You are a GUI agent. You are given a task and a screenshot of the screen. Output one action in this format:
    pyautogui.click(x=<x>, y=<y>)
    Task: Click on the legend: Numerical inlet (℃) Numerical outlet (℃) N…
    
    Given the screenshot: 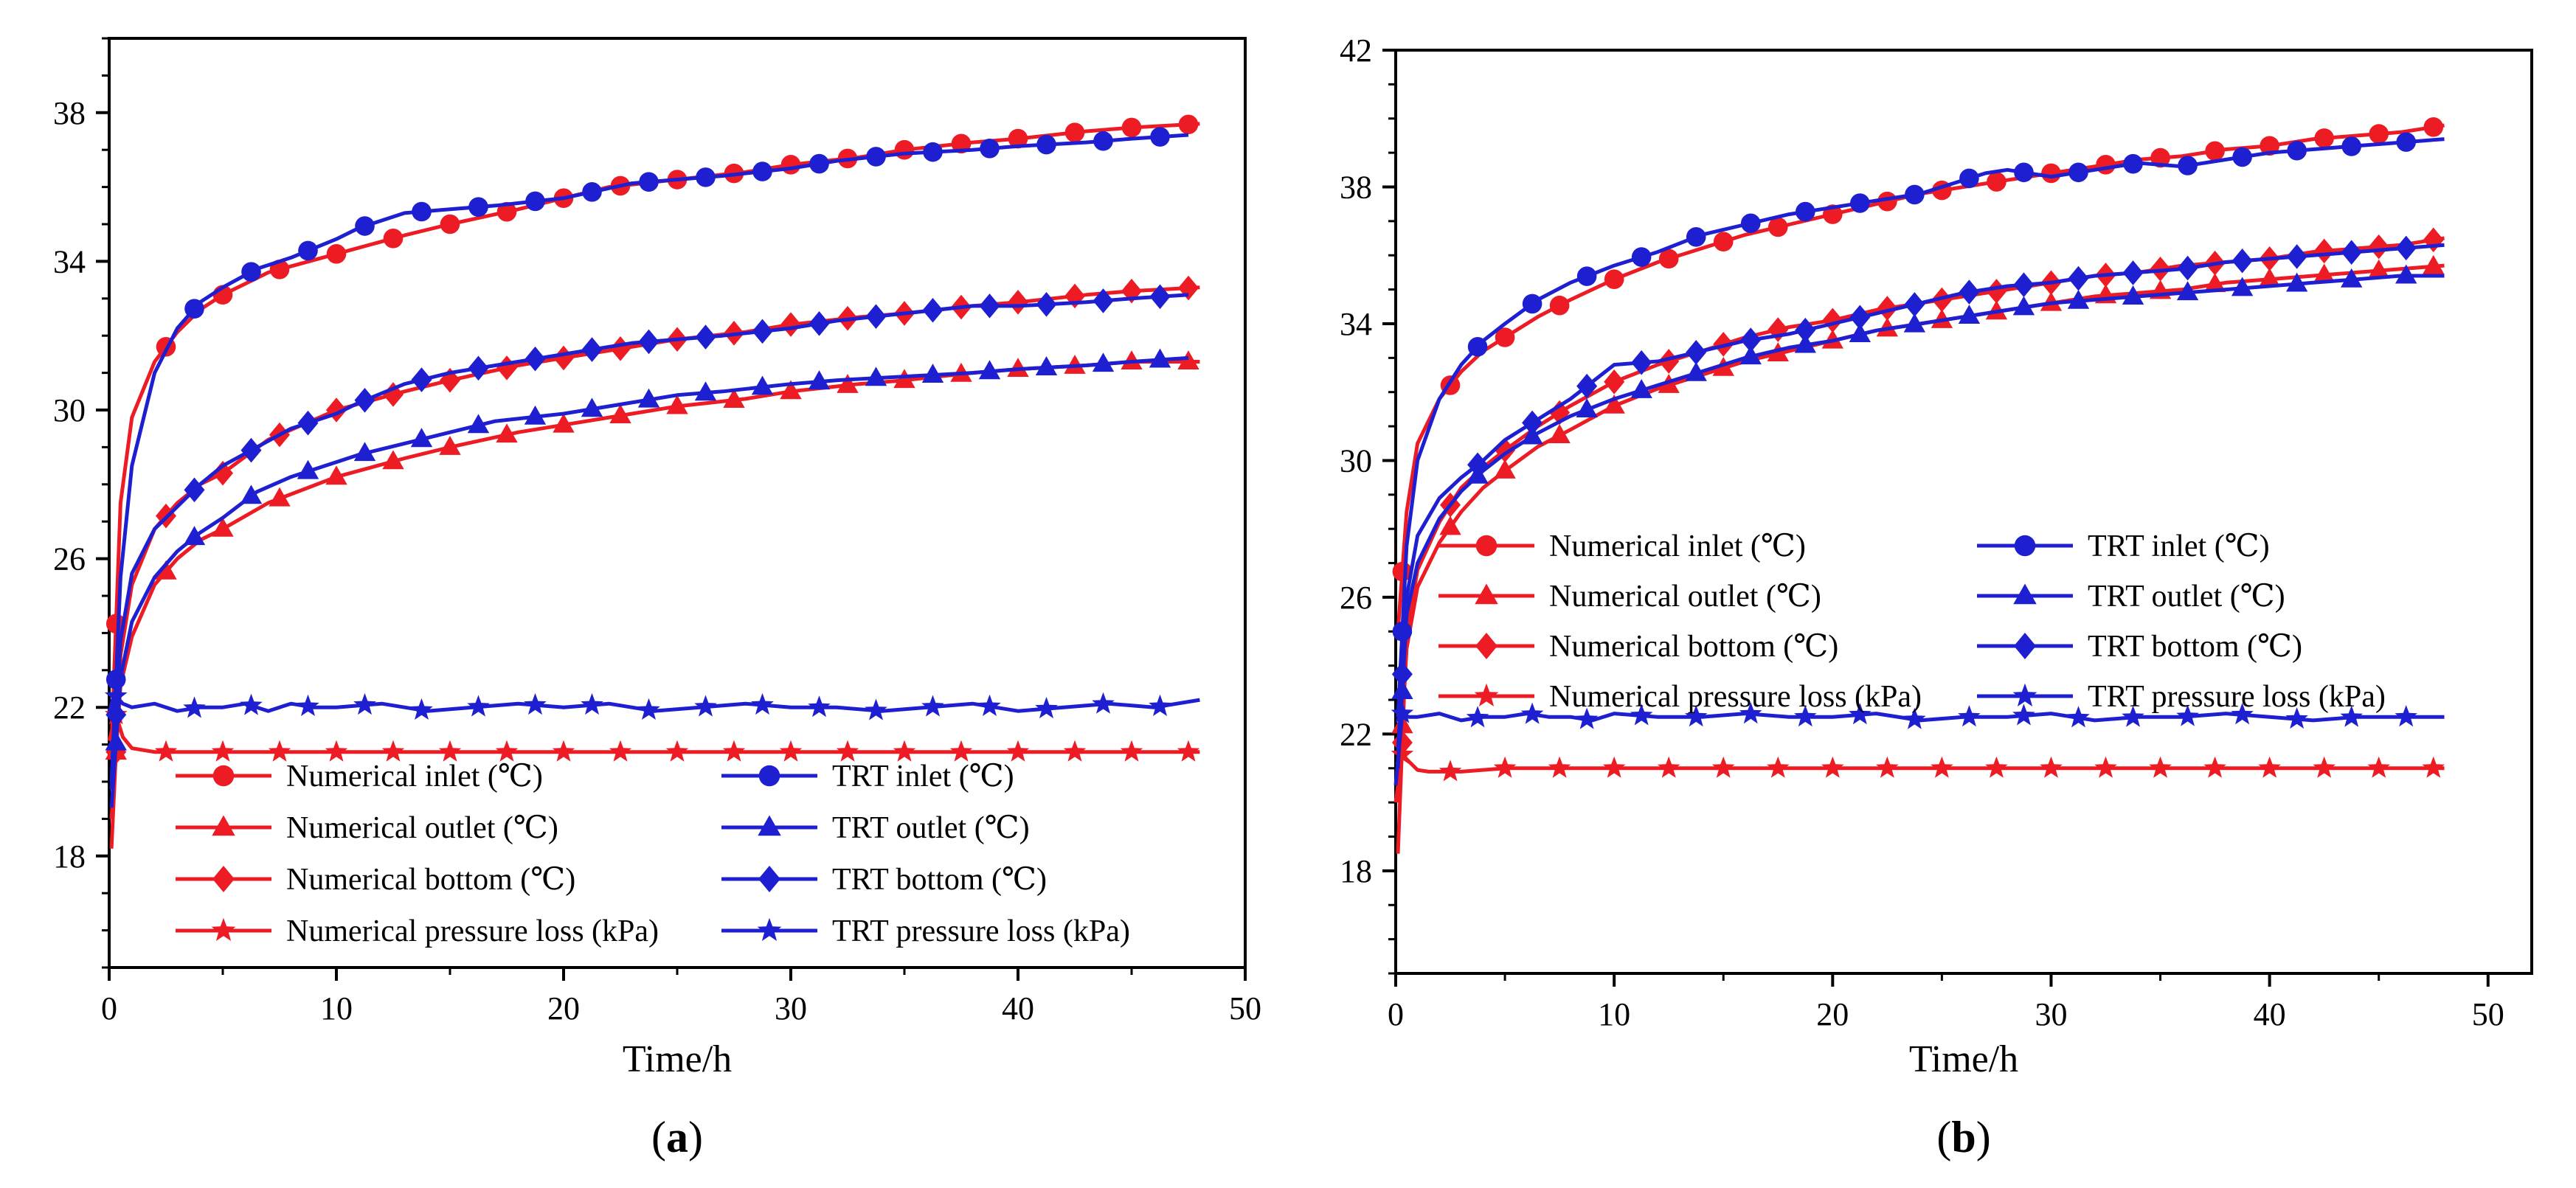 What is the action you would take?
    pyautogui.click(x=1912, y=621)
    